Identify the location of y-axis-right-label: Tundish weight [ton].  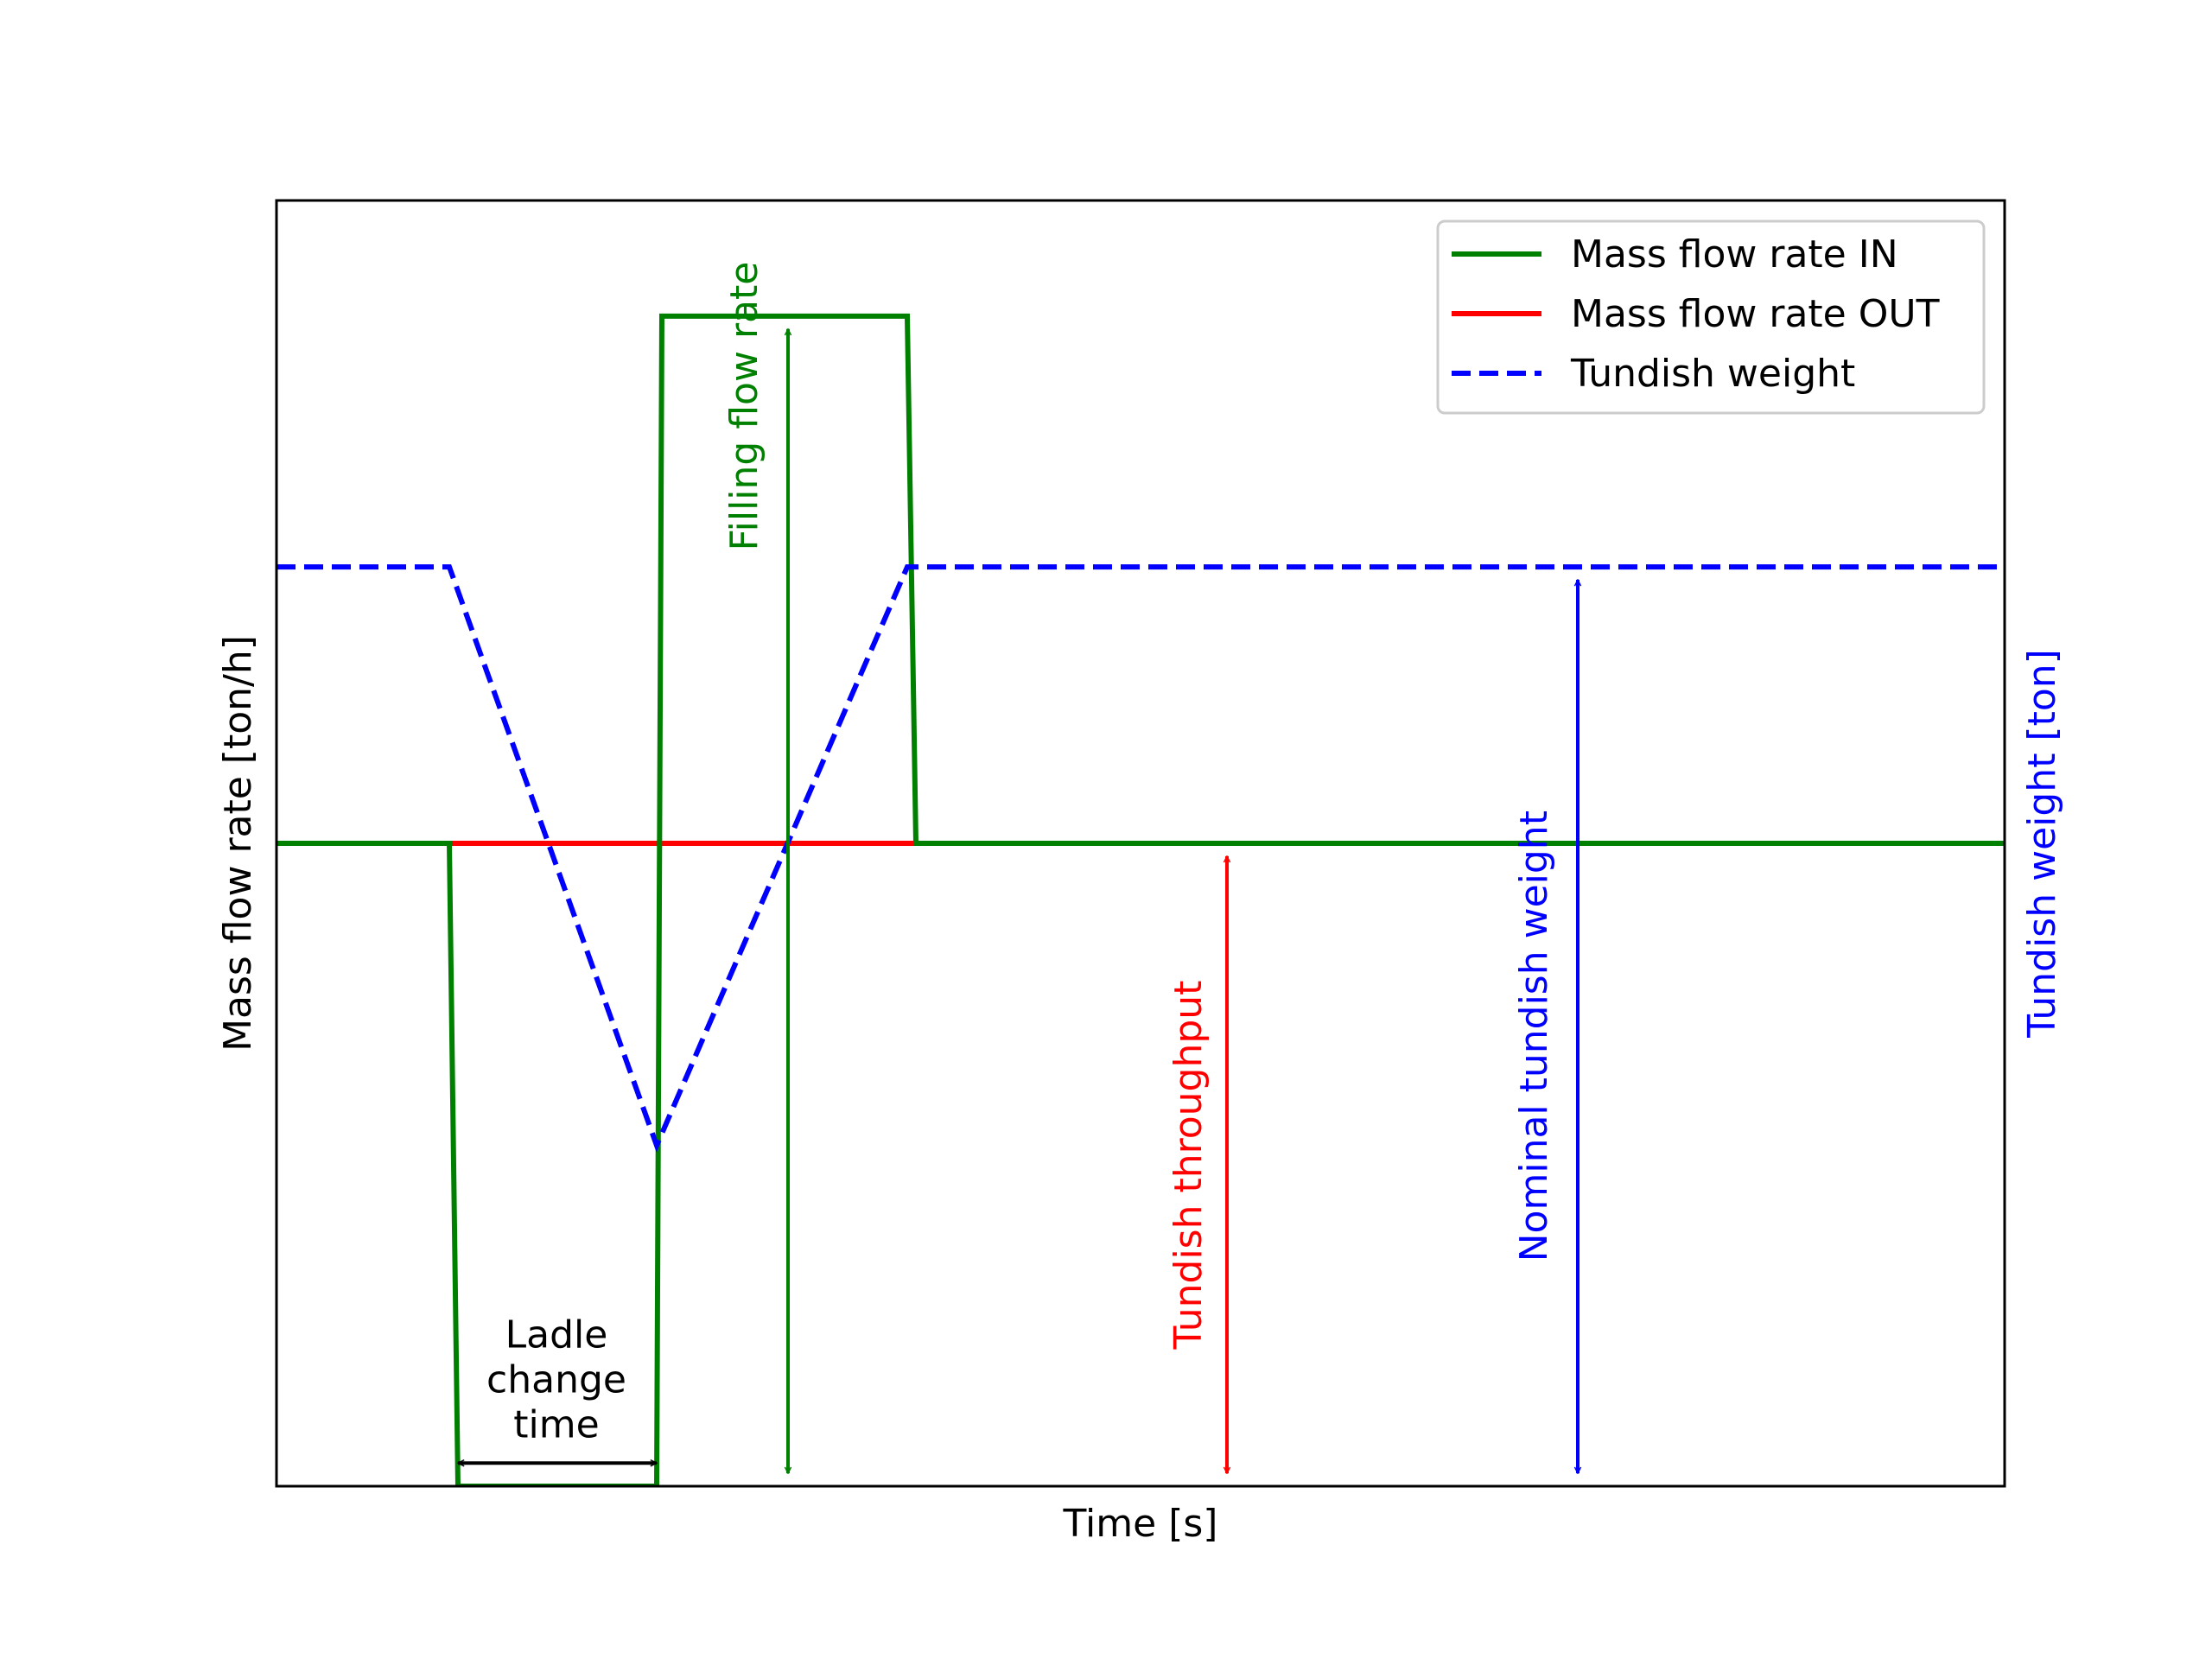
(2042, 844).